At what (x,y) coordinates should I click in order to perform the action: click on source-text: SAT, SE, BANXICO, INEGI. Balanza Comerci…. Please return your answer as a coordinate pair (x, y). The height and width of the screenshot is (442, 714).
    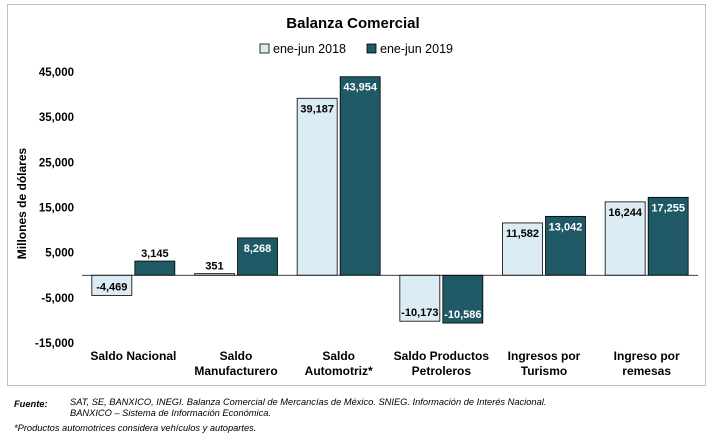
    Looking at the image, I should click on (308, 408).